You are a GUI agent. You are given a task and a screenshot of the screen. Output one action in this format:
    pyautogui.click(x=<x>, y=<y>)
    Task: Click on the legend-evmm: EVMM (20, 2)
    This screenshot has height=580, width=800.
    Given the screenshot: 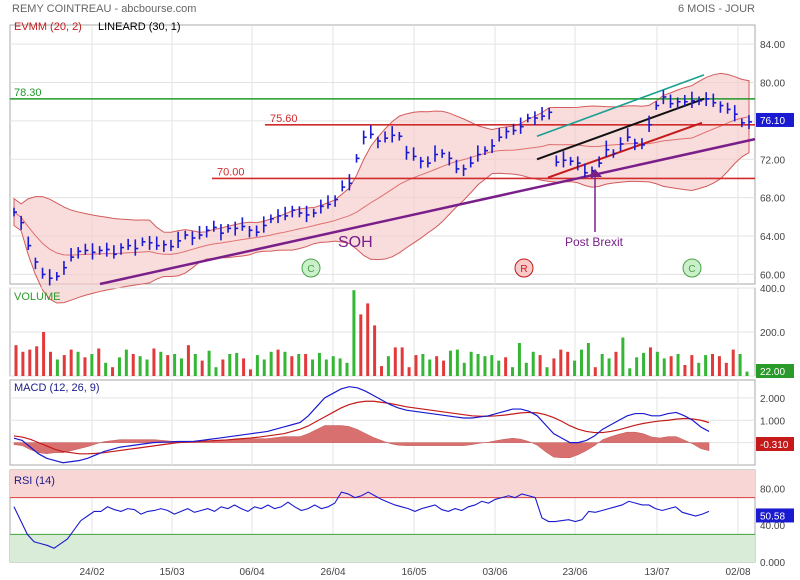 What is the action you would take?
    pyautogui.click(x=48, y=27)
    